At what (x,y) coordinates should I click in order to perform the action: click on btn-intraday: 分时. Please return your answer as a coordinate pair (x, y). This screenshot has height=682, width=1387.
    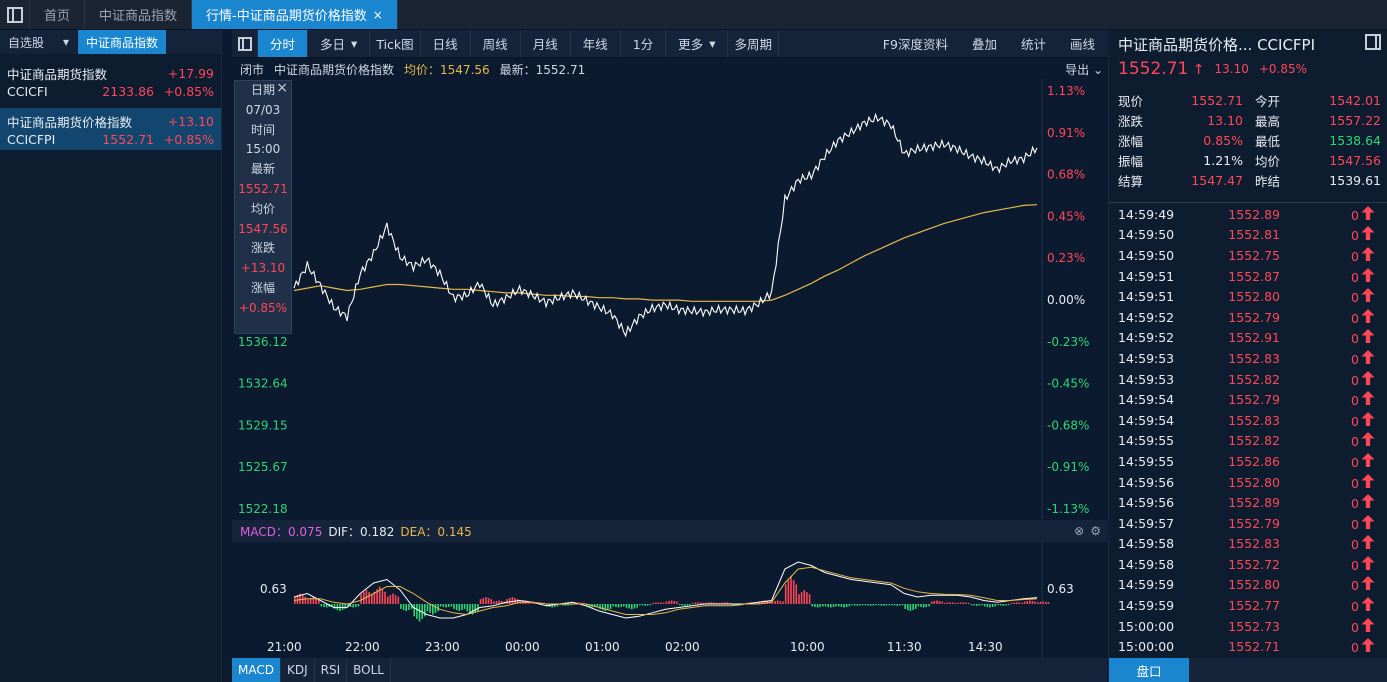
    Looking at the image, I should click on (283, 43).